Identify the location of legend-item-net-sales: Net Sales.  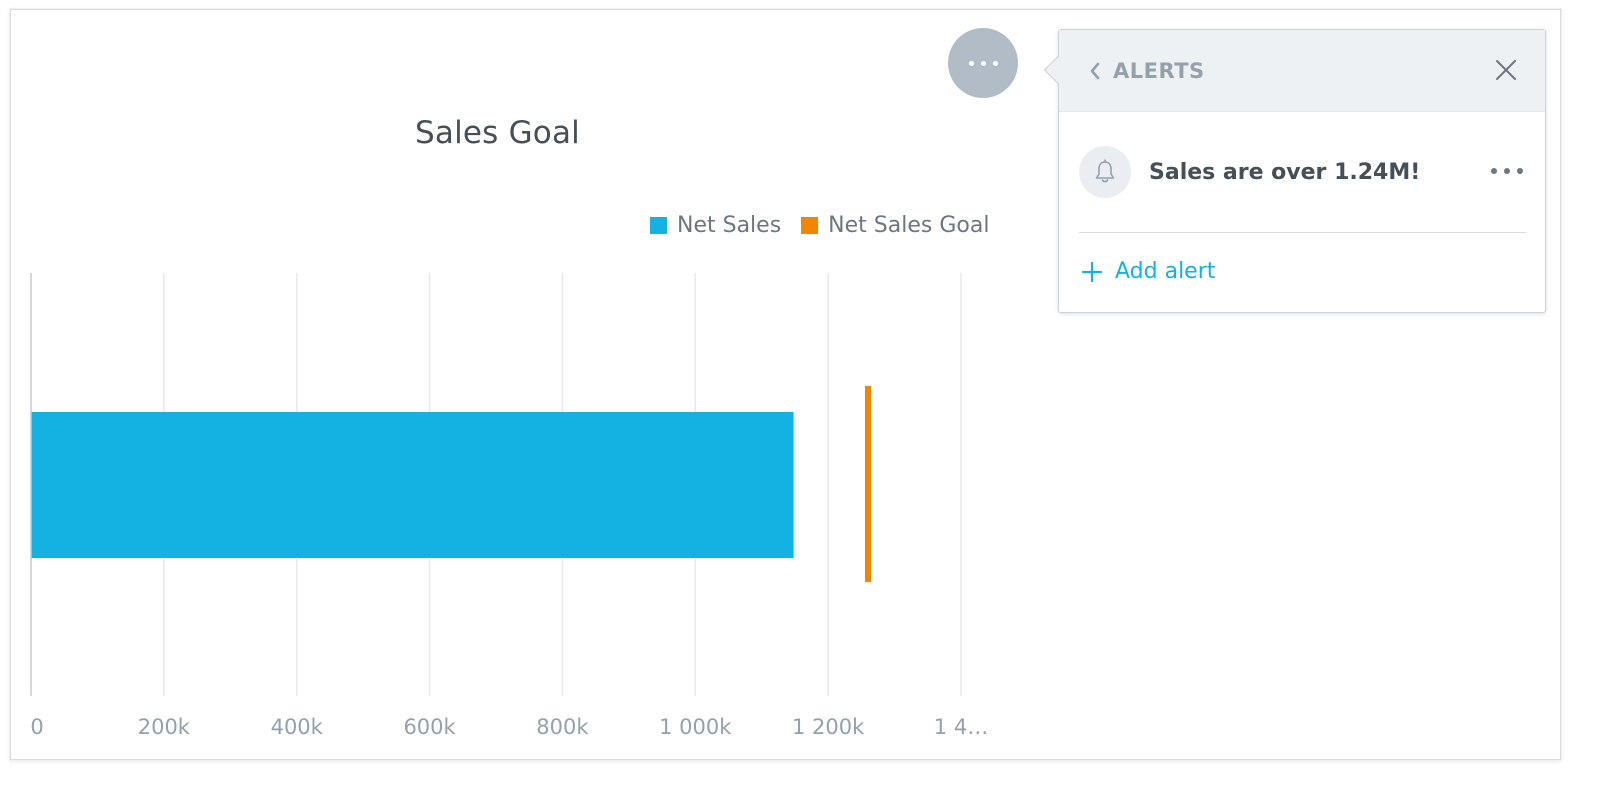
(715, 225).